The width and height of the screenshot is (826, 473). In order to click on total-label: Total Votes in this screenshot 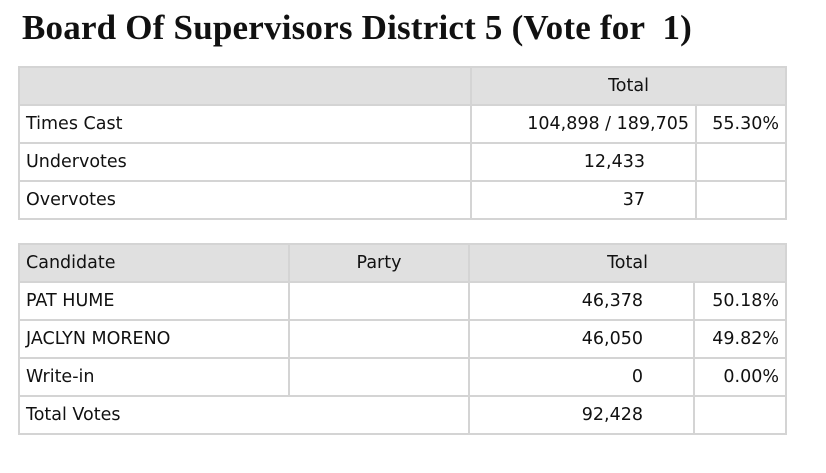, I will do `click(244, 415)`.